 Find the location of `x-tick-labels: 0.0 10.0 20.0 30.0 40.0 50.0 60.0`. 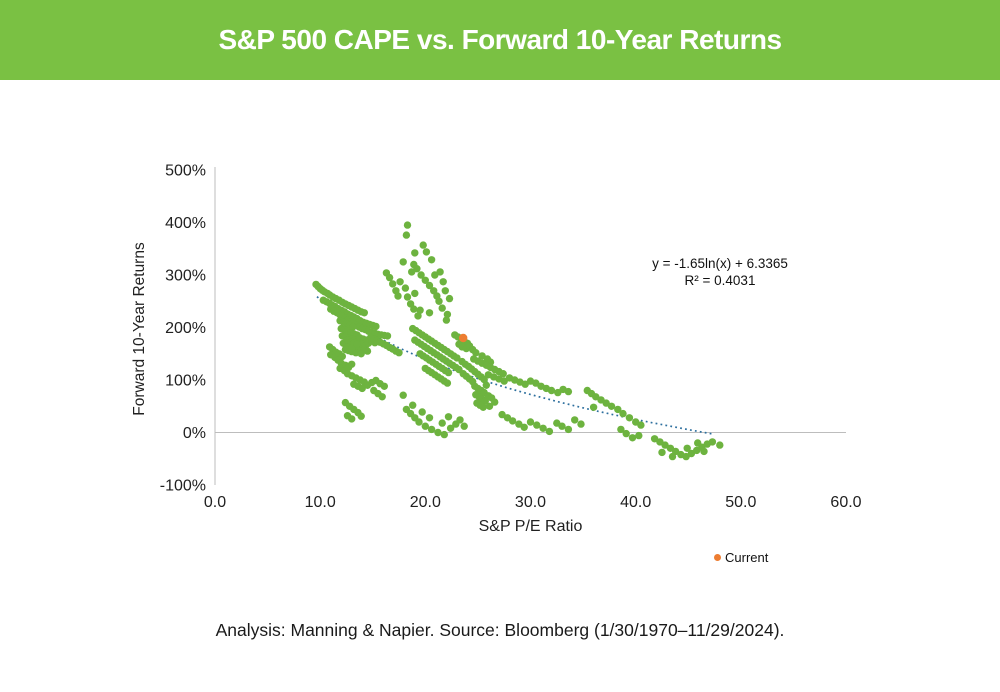

x-tick-labels: 0.0 10.0 20.0 30.0 40.0 50.0 60.0 is located at coordinates (533, 502).